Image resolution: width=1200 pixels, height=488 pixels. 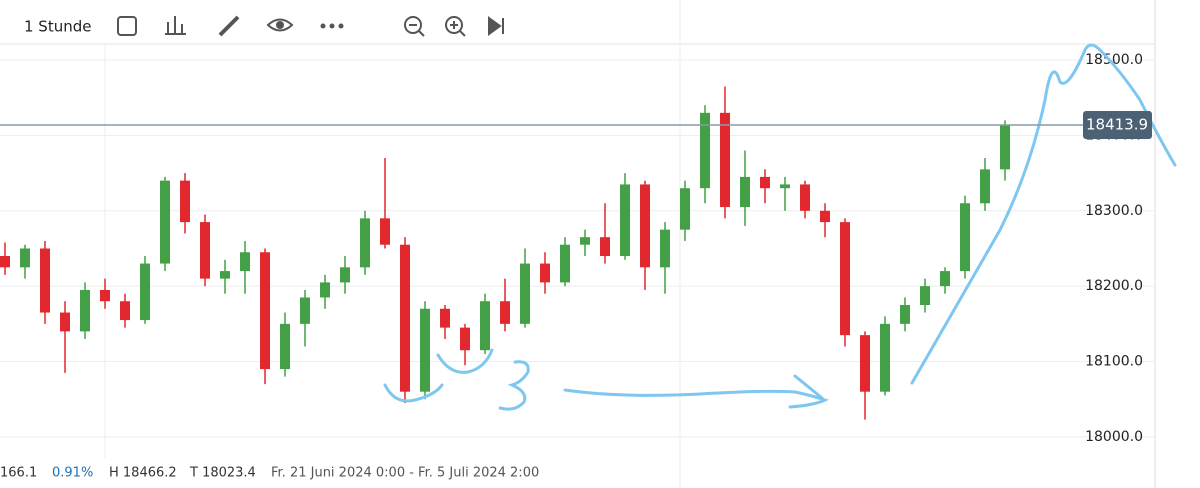 What do you see at coordinates (175, 25) in the screenshot?
I see `chart-type-icon` at bounding box center [175, 25].